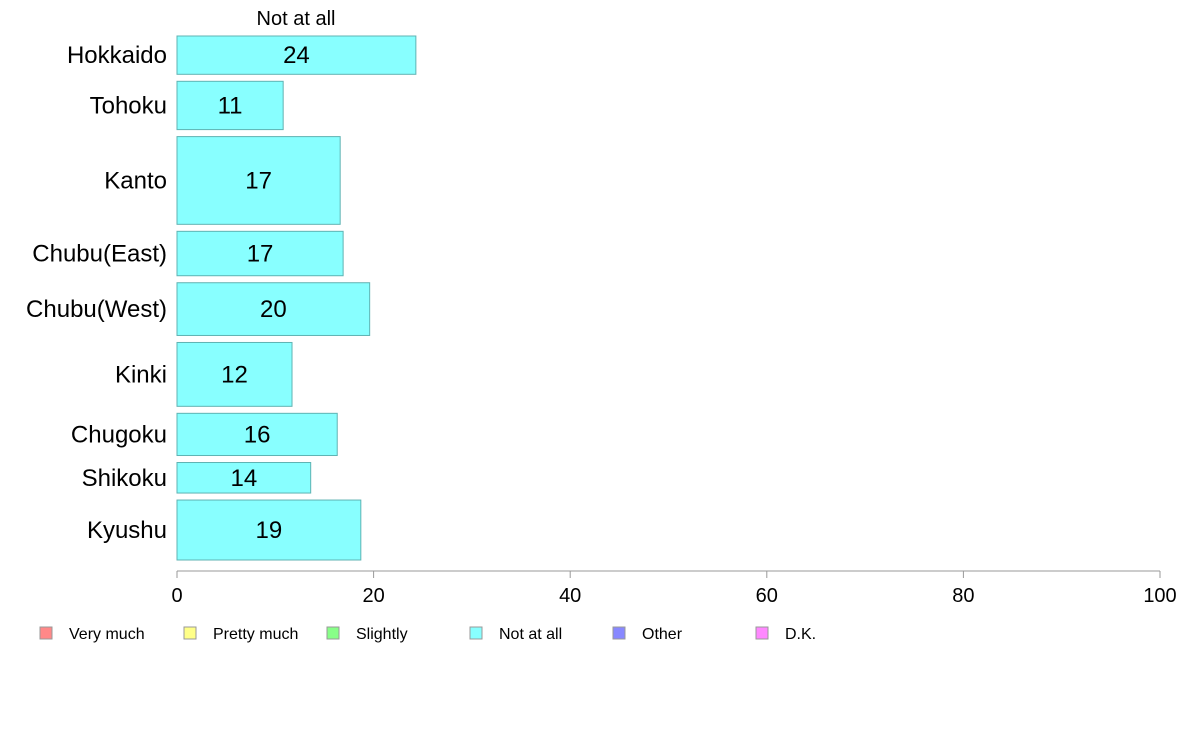 The height and width of the screenshot is (736, 1188). I want to click on value-label: 20, so click(273, 309).